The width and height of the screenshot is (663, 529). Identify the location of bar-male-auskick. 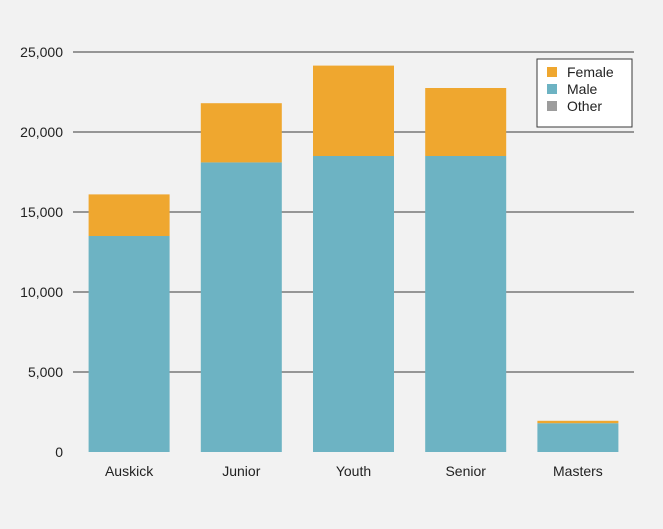
(129, 344).